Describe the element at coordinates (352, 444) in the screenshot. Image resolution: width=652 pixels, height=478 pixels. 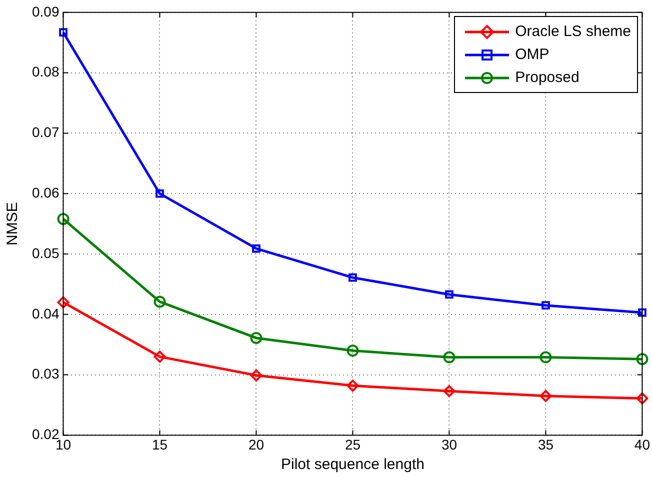
I see `x-tick-label: 25` at that location.